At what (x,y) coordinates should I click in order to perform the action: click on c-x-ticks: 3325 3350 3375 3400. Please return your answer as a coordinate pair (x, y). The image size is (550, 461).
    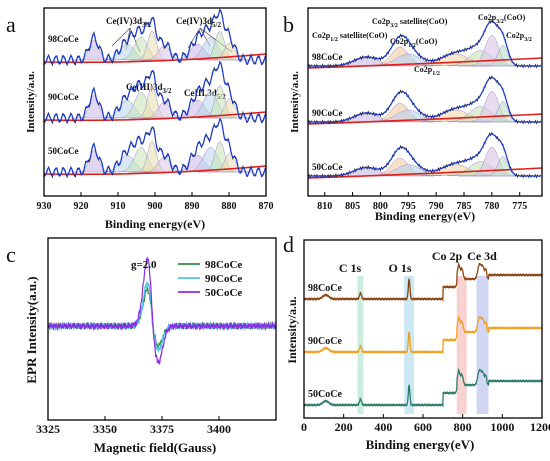
    Looking at the image, I should click on (133, 426).